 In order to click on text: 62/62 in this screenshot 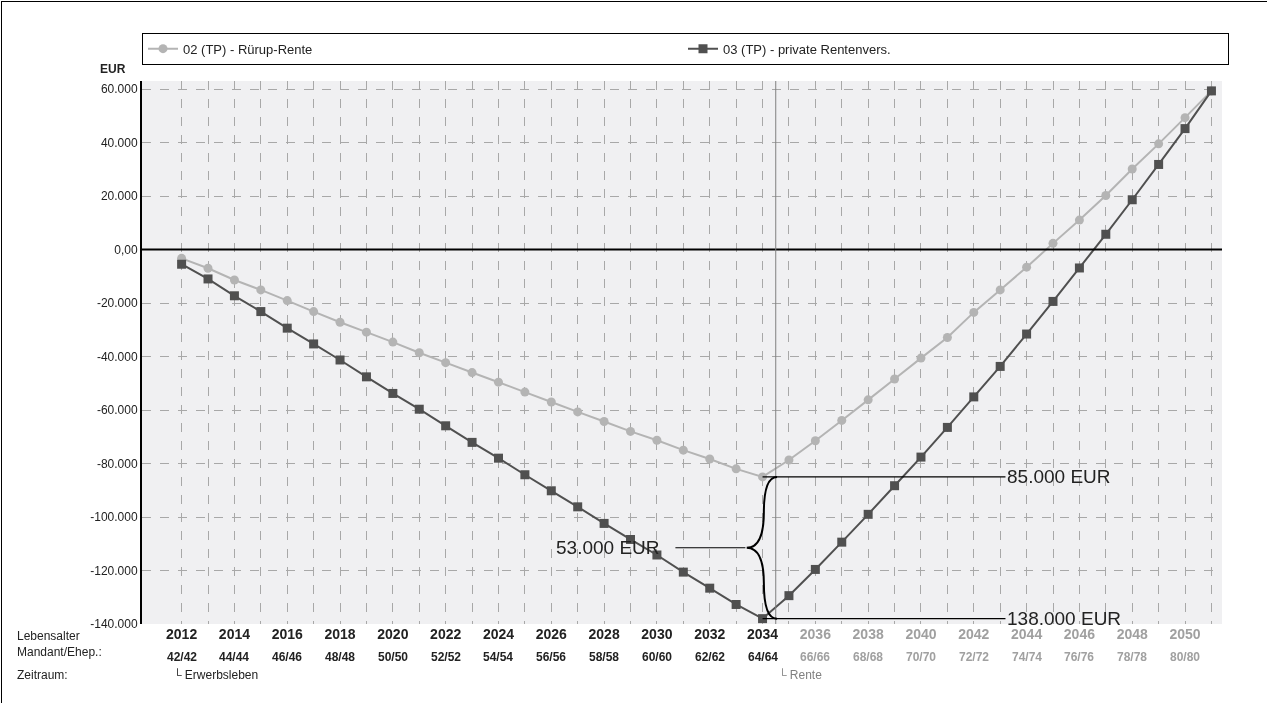, I will do `click(710, 657)`.